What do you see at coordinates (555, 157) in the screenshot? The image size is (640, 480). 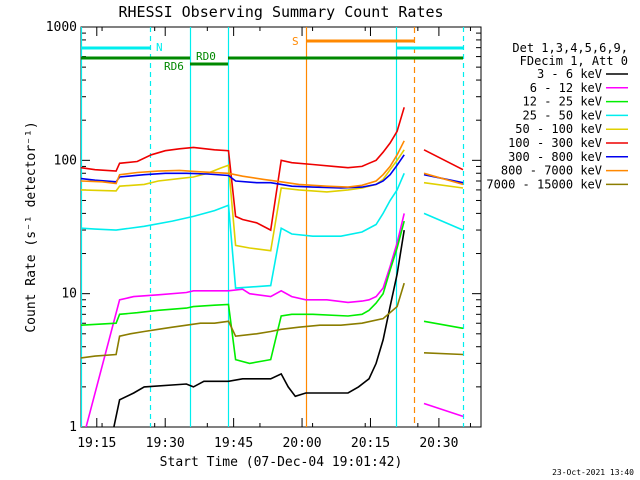 I see `legend-label-300-800-kev: 300 - 800 keV` at bounding box center [555, 157].